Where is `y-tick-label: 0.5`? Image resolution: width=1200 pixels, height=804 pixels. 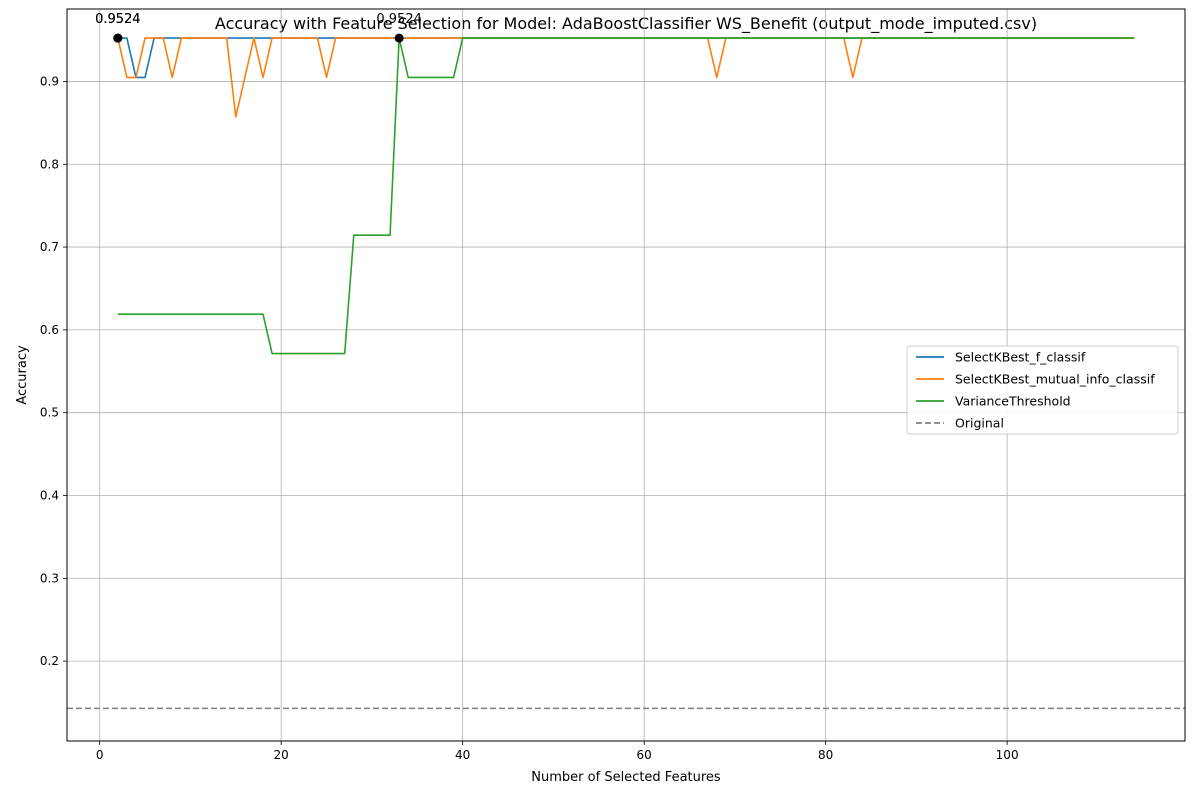 y-tick-label: 0.5 is located at coordinates (49, 413).